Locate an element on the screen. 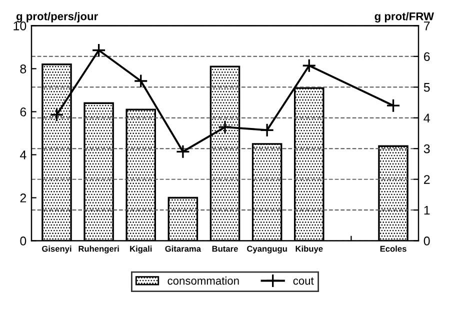 The image size is (450, 321). x-tick-label: Cyangugu is located at coordinates (267, 250).